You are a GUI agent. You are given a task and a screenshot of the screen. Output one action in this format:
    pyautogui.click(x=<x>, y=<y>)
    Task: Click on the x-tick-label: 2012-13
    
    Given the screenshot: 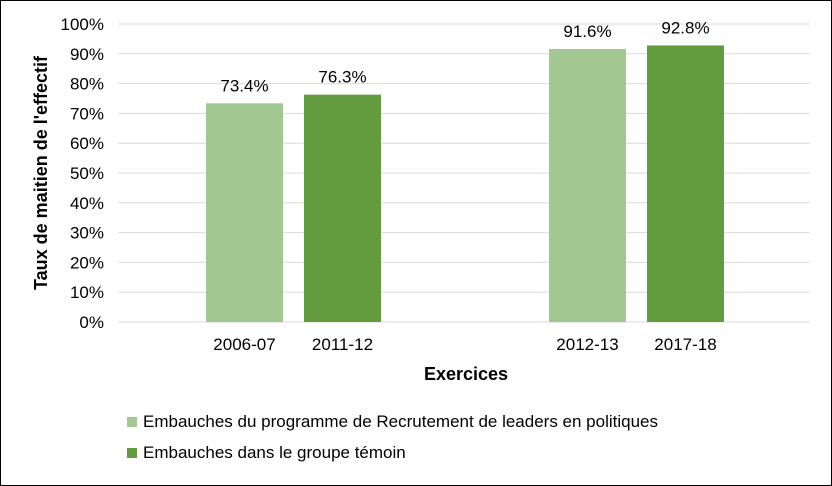 What is the action you would take?
    pyautogui.click(x=587, y=344)
    